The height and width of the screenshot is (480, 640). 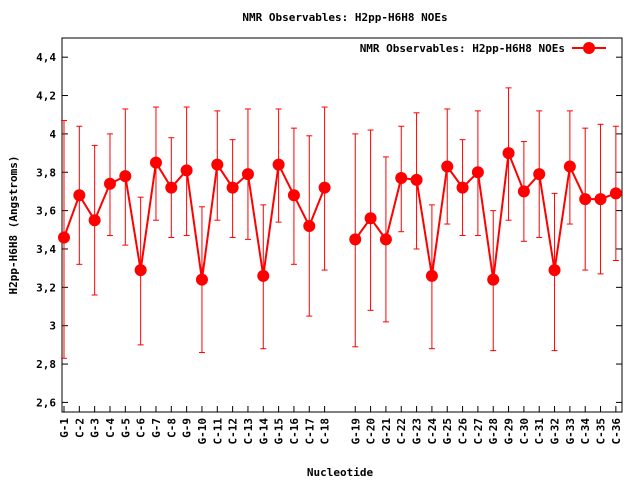 I want to click on x-tick-label: C-30, so click(x=524, y=431).